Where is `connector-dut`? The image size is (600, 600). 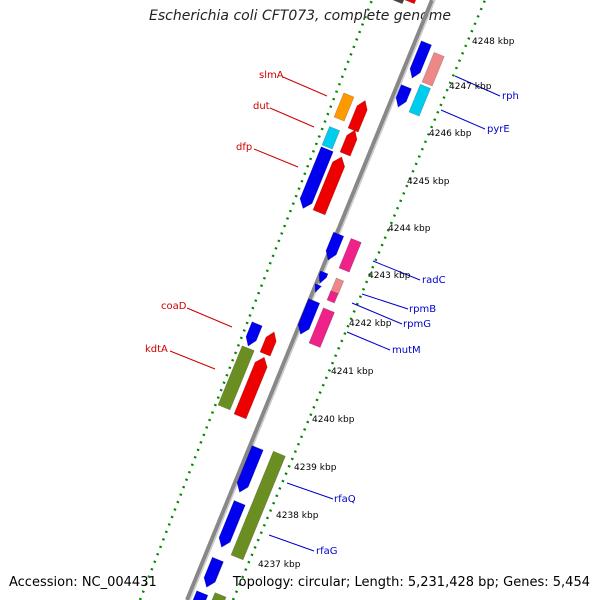 connector-dut is located at coordinates (292, 117).